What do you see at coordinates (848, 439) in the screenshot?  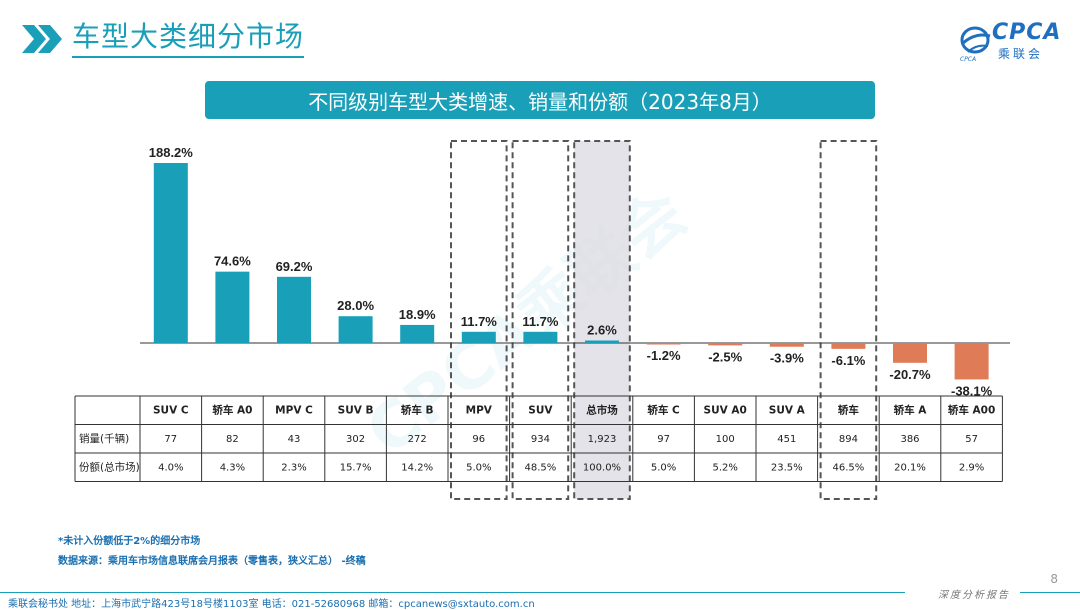 I see `sales-cell-11: 894` at bounding box center [848, 439].